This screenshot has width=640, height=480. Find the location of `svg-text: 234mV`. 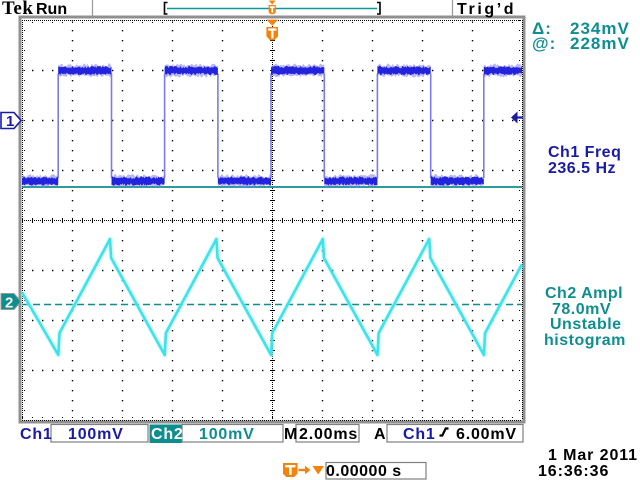

svg-text: 234mV is located at coordinates (600, 28).